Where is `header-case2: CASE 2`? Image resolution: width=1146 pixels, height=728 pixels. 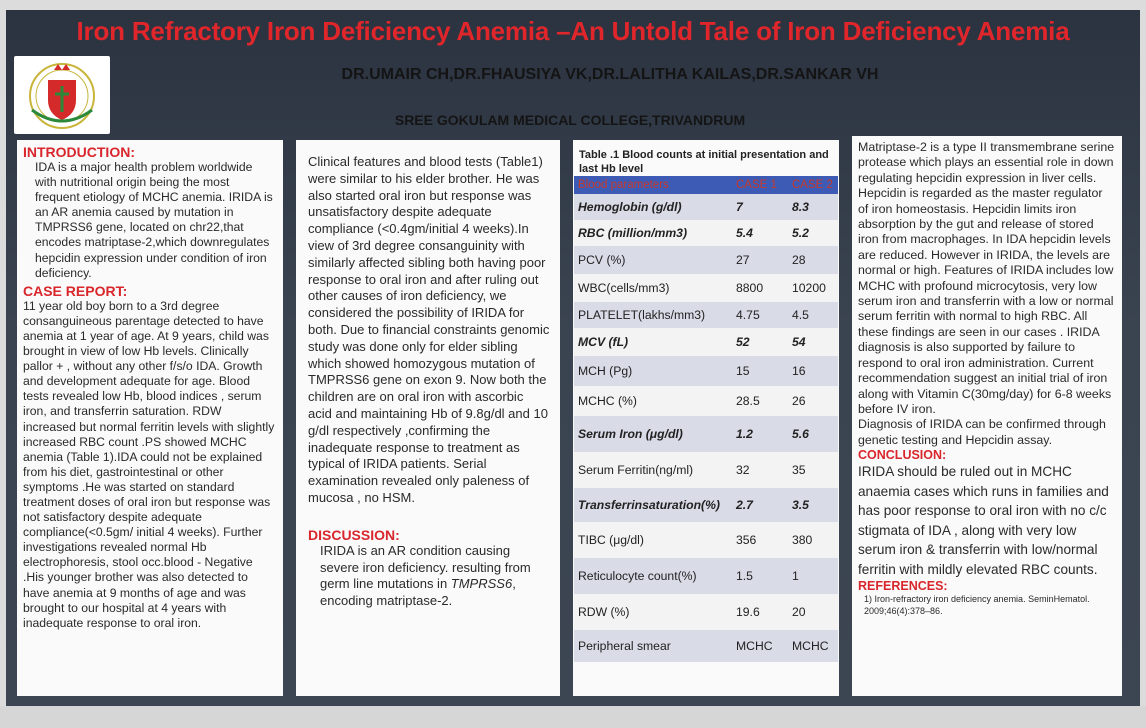 header-case2: CASE 2 is located at coordinates (813, 185).